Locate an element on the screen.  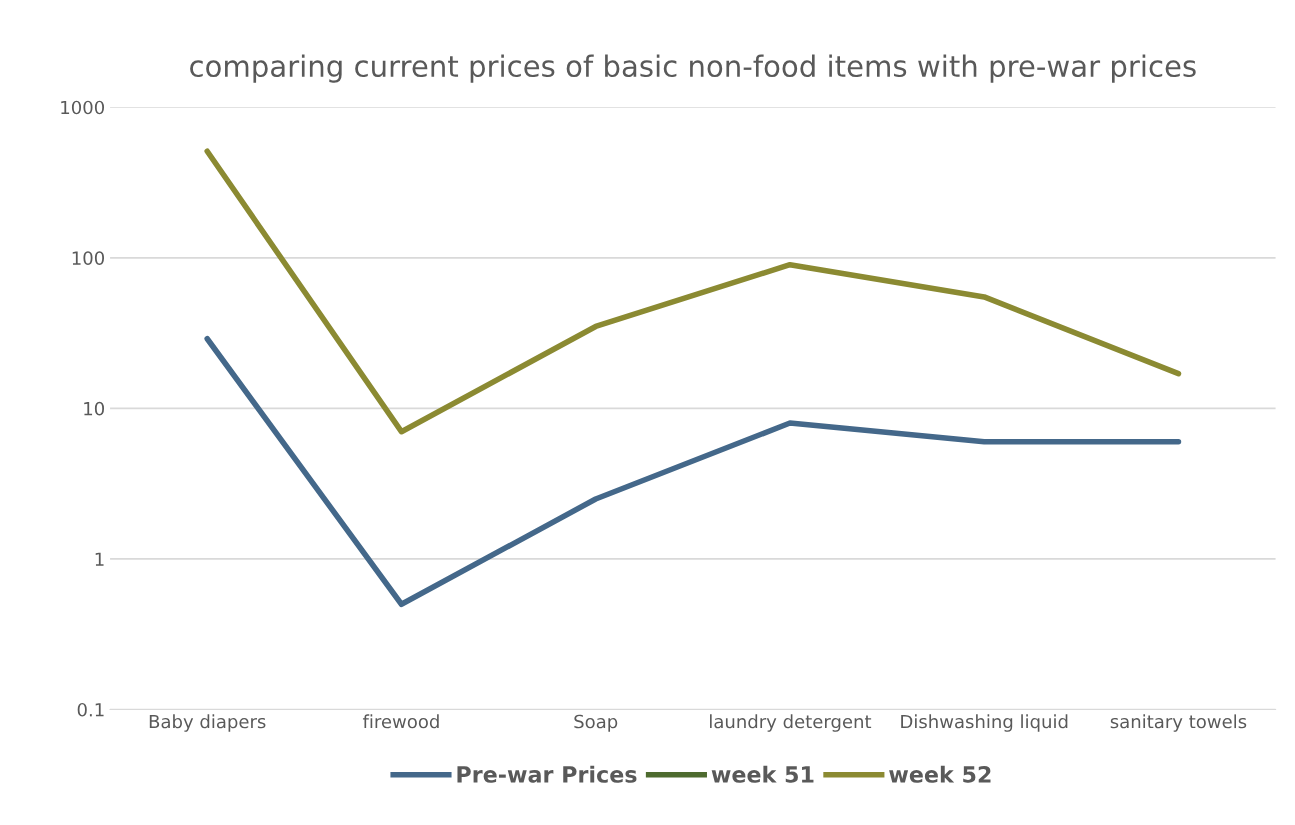
x-tick-label: Dishwashing liquid is located at coordinates (984, 723).